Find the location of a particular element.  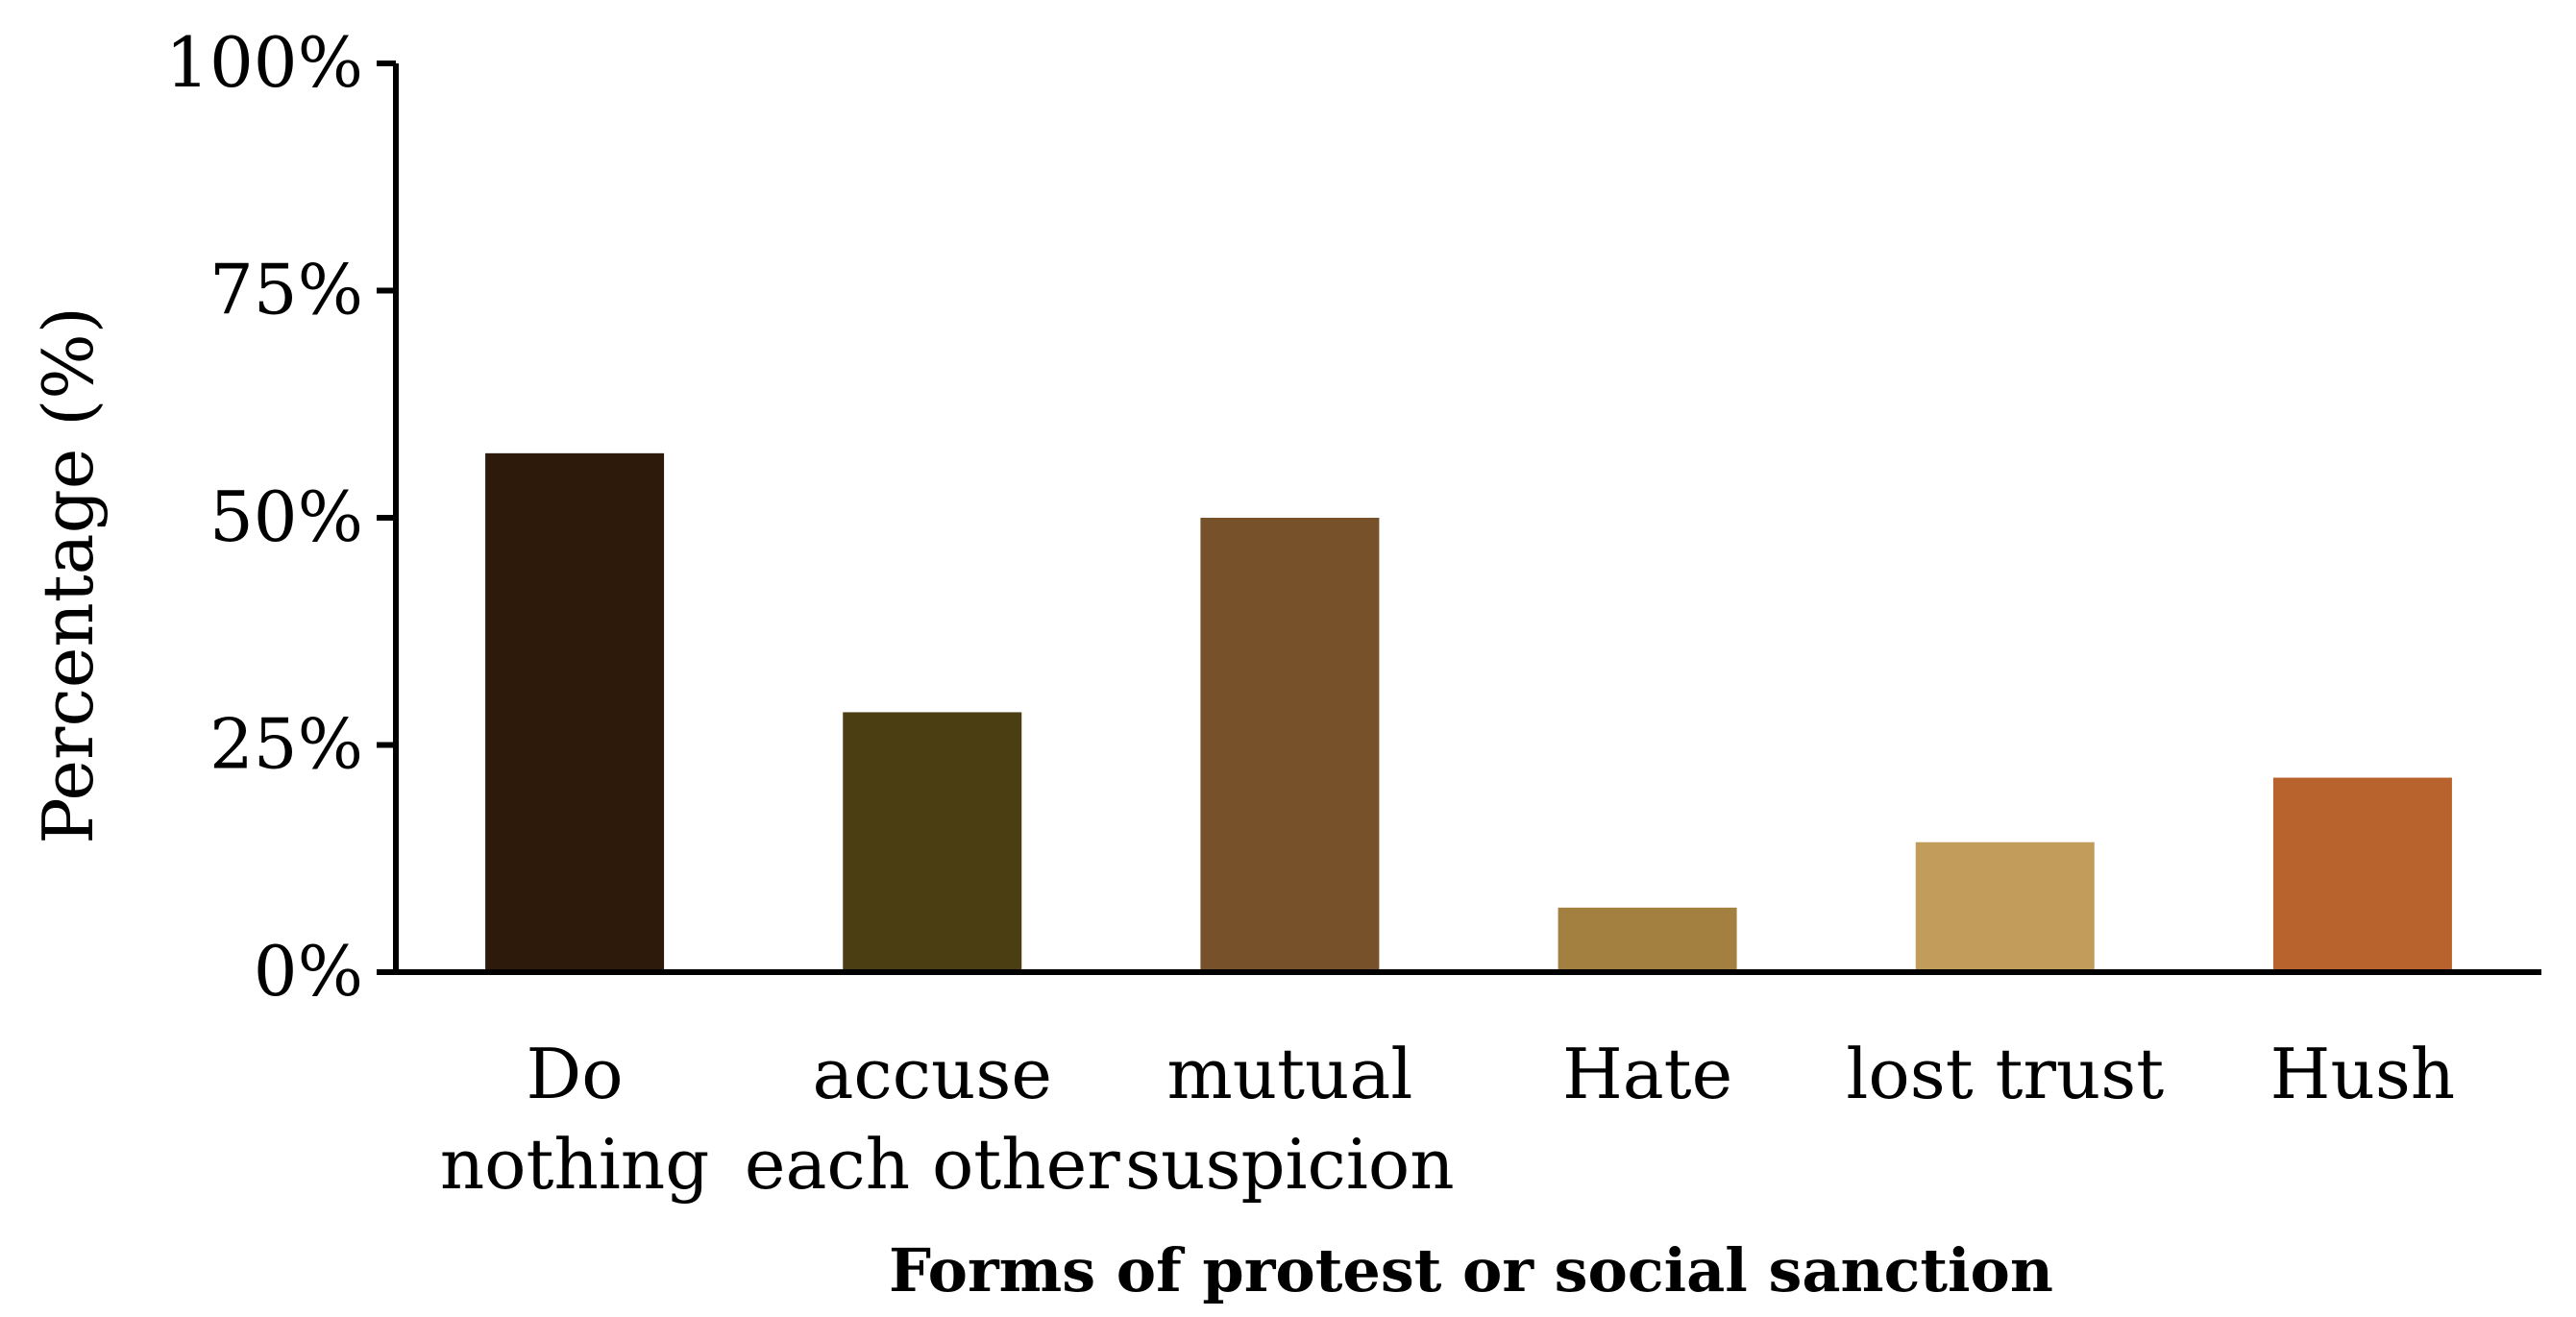

x-category-label: lost trust is located at coordinates (2005, 1074).